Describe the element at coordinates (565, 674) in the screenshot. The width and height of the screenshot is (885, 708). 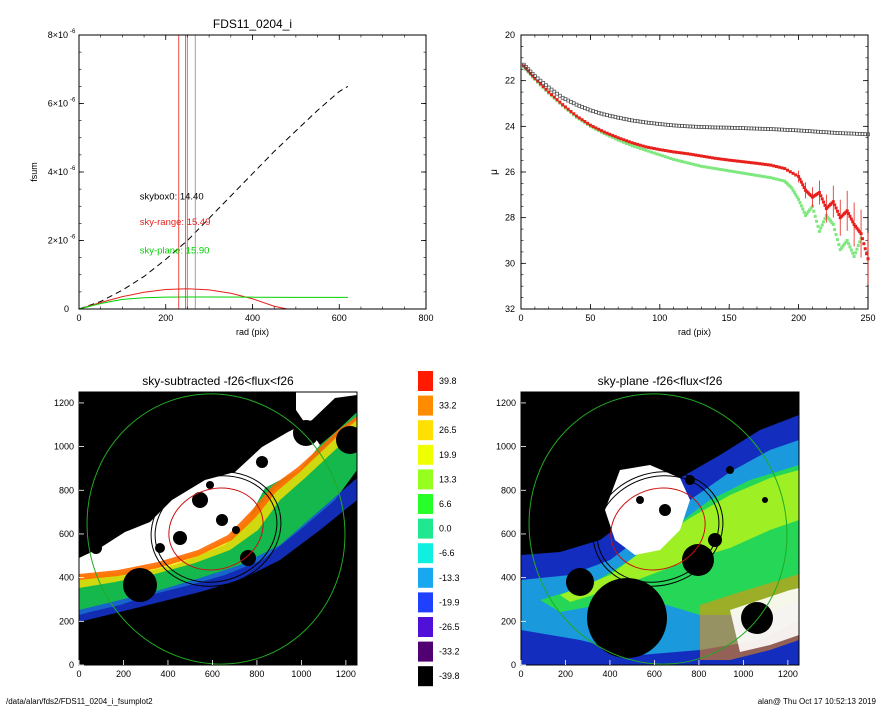
I see `x-tick-label: 200` at that location.